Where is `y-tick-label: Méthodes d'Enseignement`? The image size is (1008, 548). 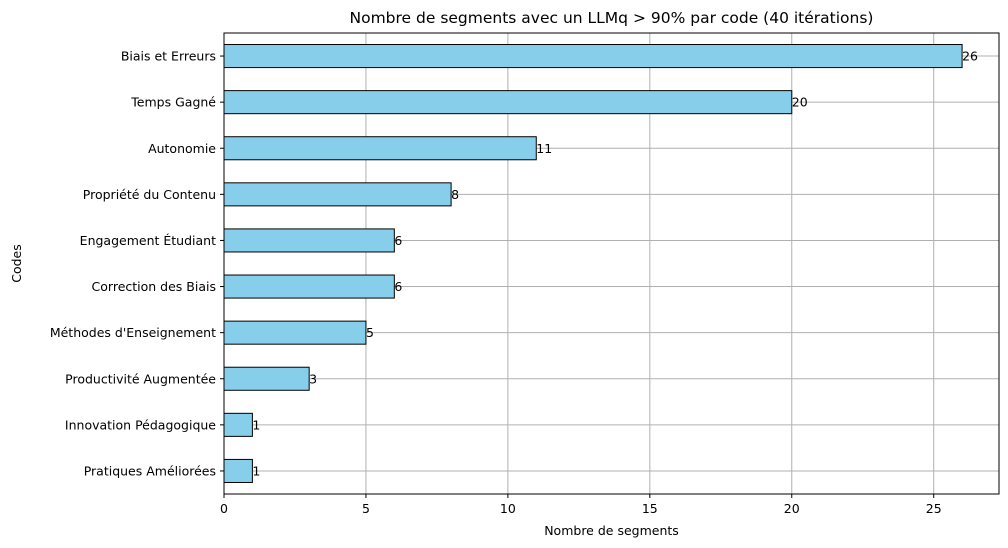
y-tick-label: Méthodes d'Enseignement is located at coordinates (133, 332).